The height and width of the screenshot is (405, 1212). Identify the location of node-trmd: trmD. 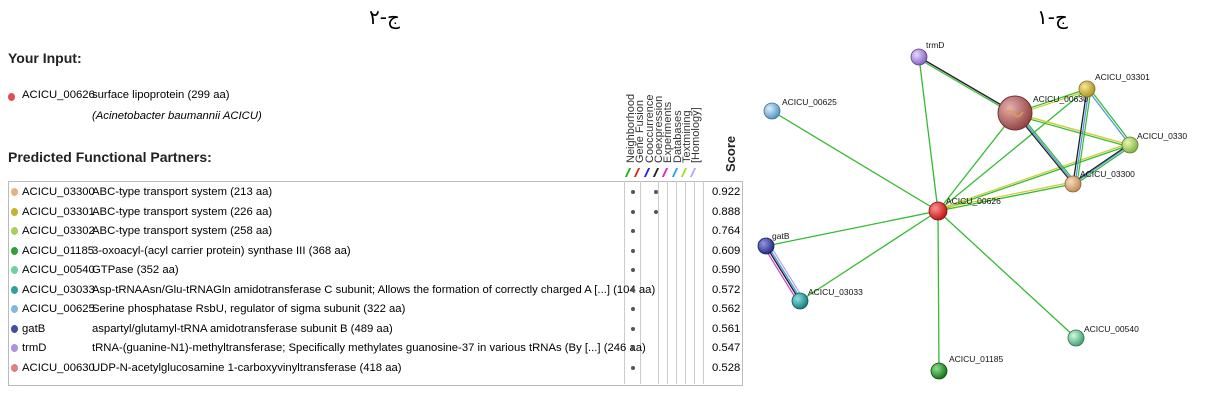
(927, 53).